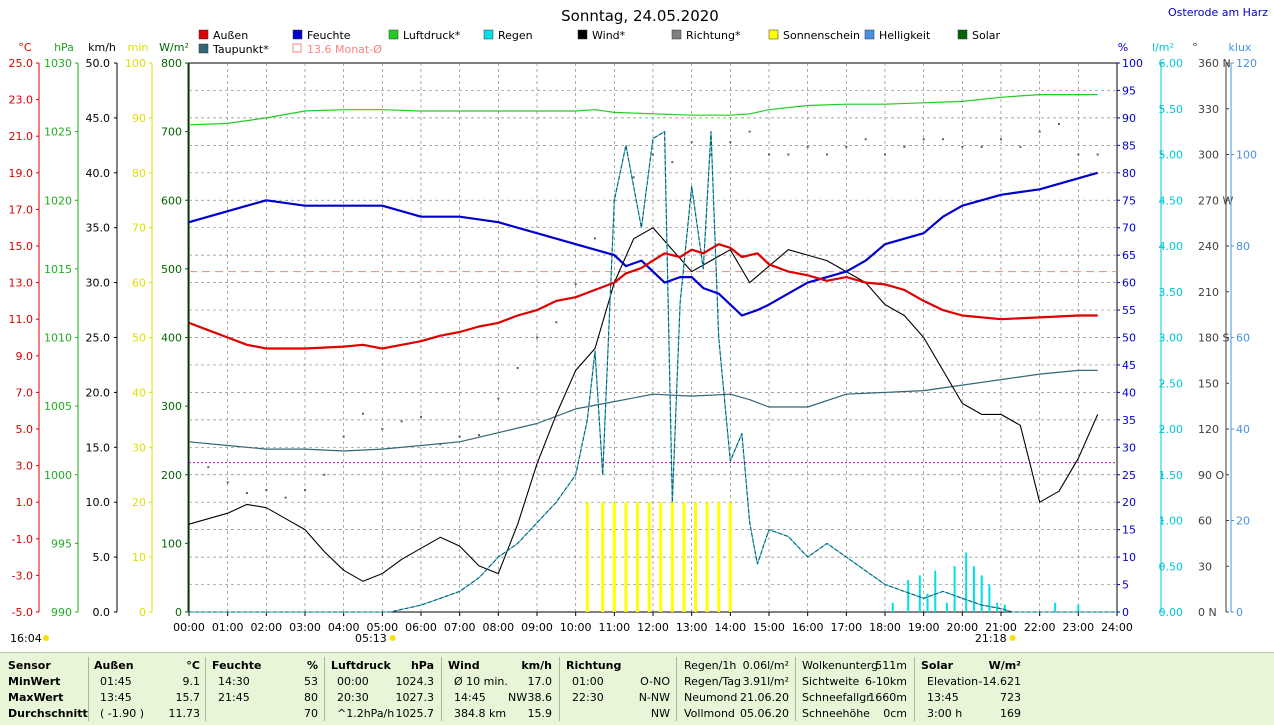 The image size is (1274, 725). Describe the element at coordinates (710, 665) in the screenshot. I see `regen-label: Regen/1h` at that location.